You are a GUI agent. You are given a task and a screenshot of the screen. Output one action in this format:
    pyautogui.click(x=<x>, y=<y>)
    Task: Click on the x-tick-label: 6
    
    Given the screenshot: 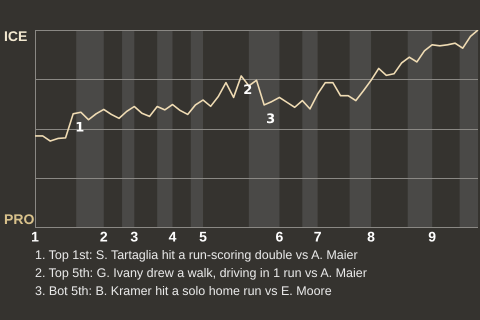 What is the action you would take?
    pyautogui.click(x=280, y=236)
    